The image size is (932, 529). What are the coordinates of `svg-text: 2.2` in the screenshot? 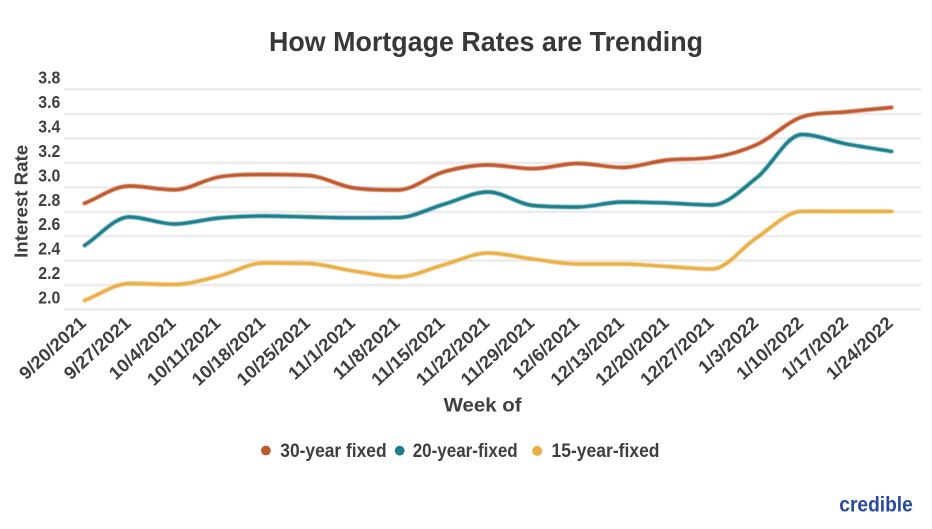 It's located at (49, 273).